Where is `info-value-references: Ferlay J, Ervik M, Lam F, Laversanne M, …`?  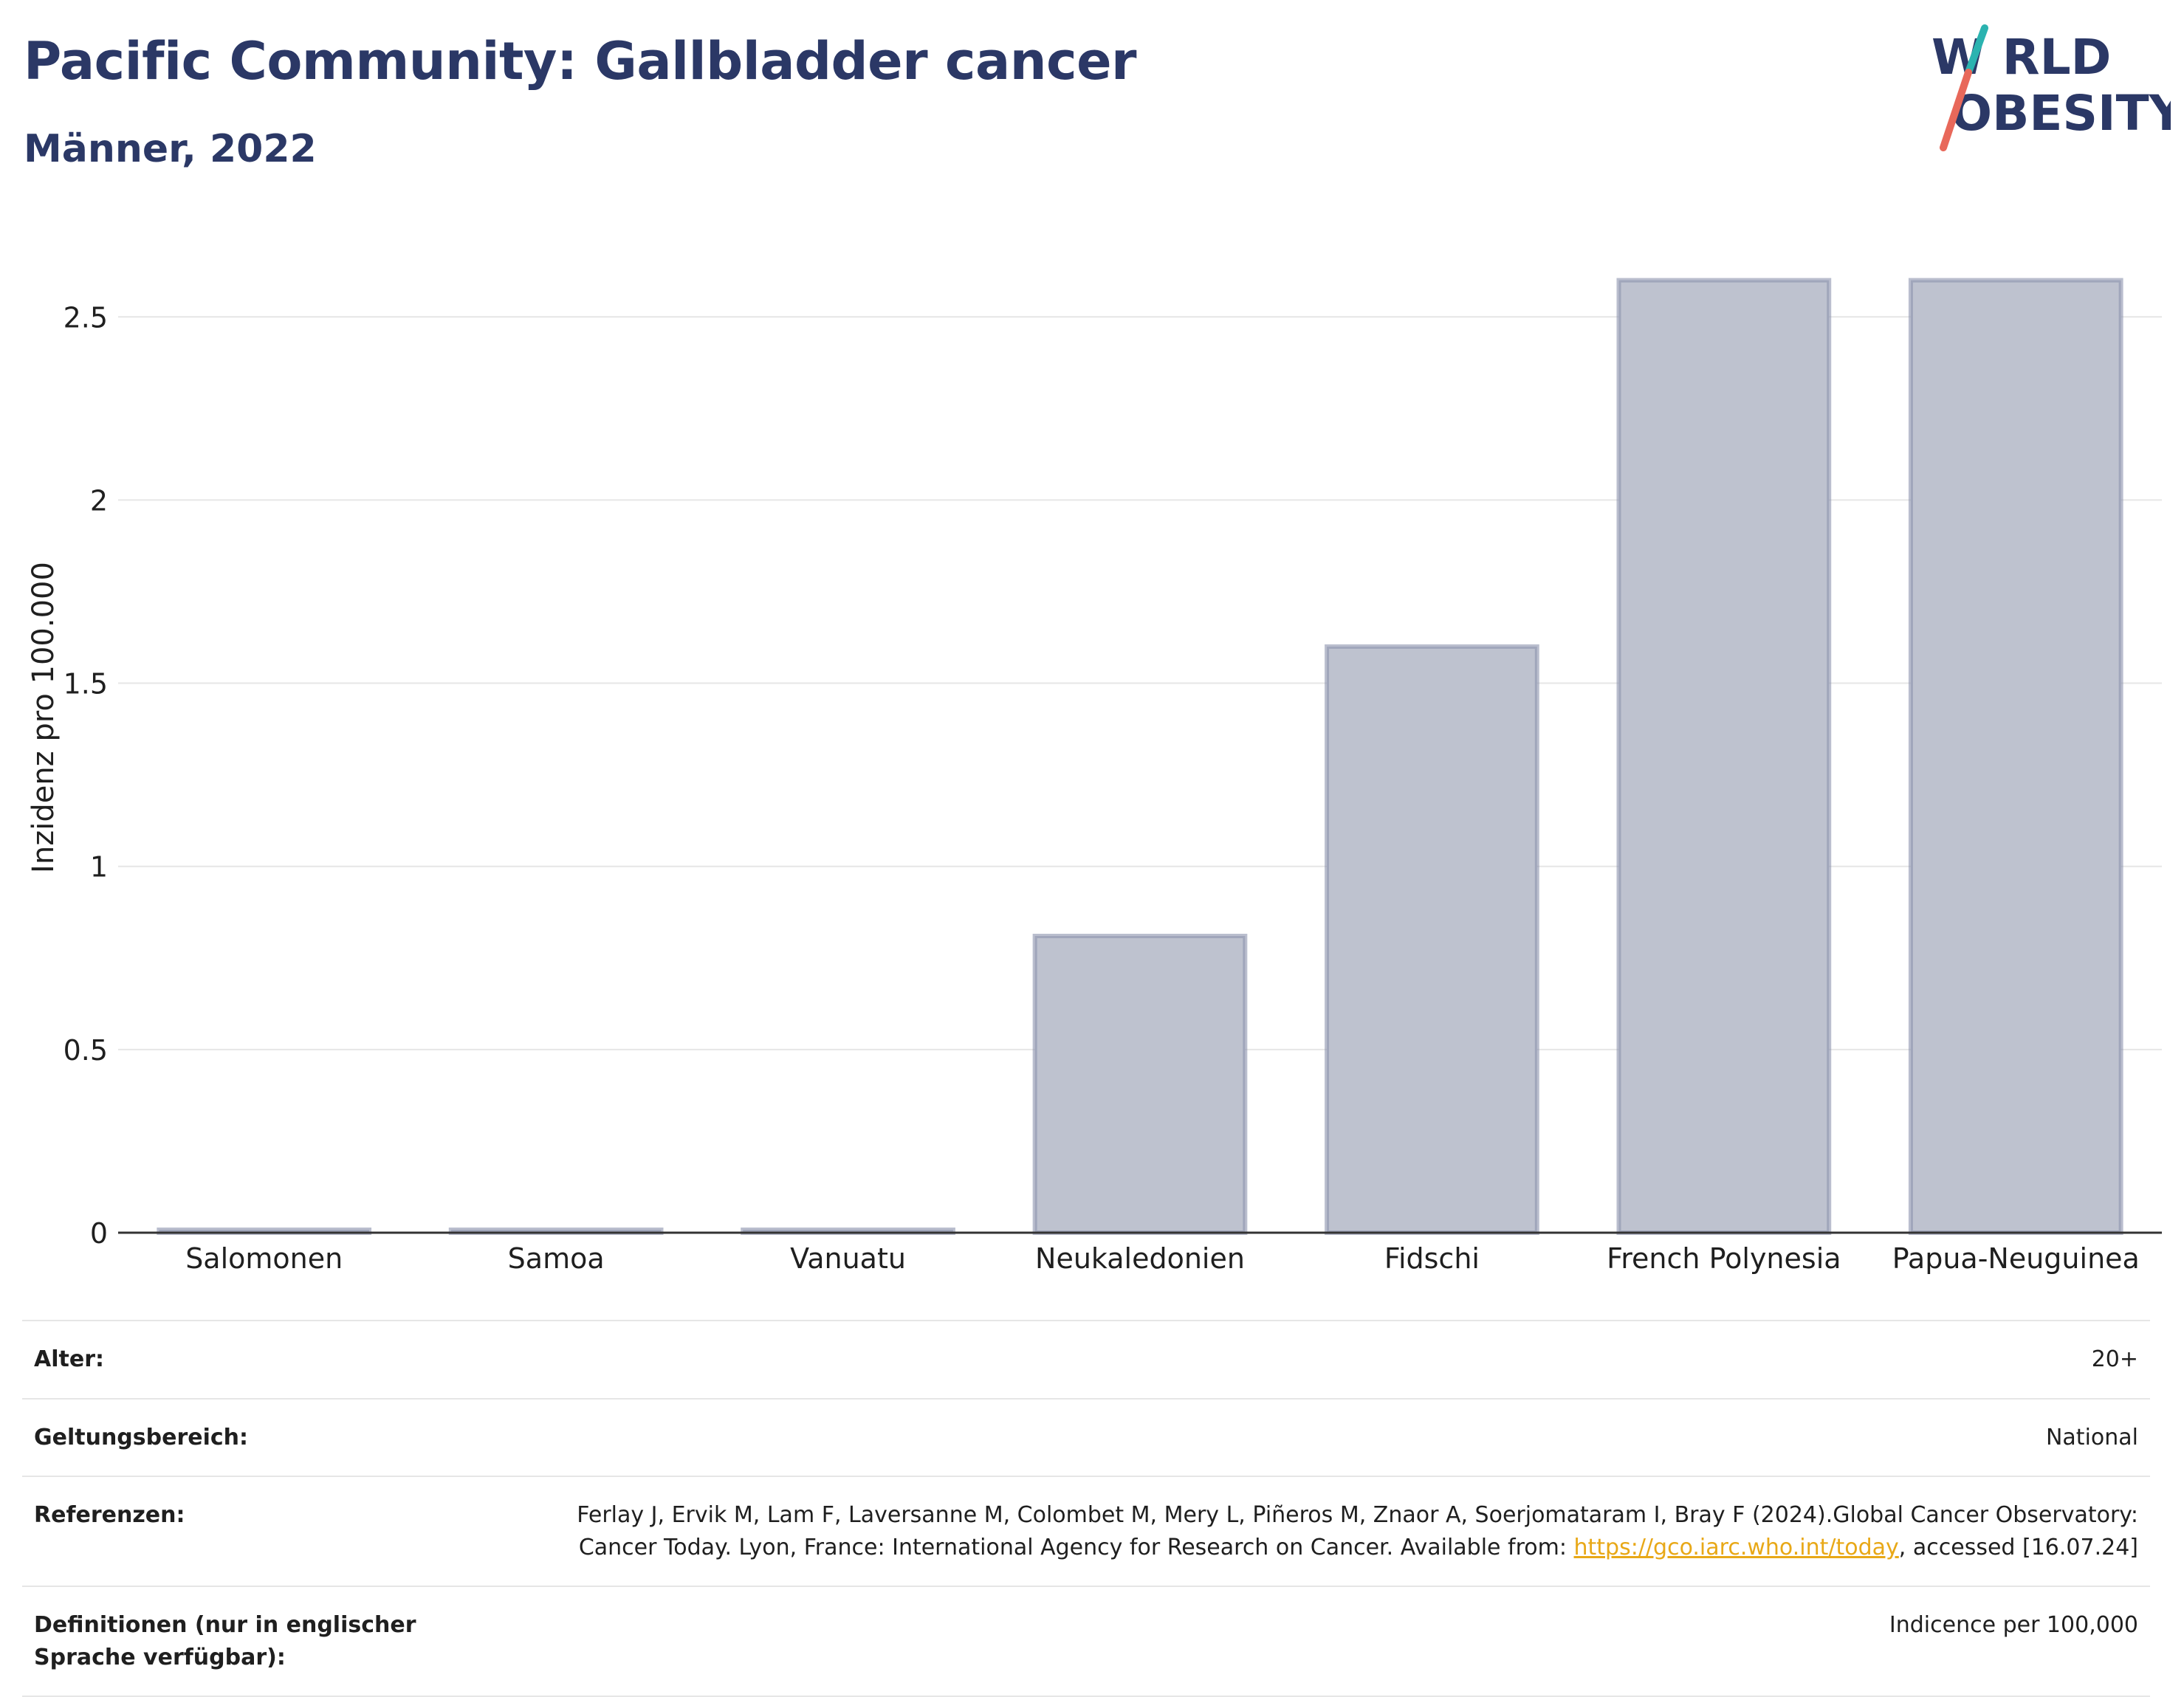
info-value-references: Ferlay J, Ervik M, Lam F, Laversanne M, … is located at coordinates (1334, 1532).